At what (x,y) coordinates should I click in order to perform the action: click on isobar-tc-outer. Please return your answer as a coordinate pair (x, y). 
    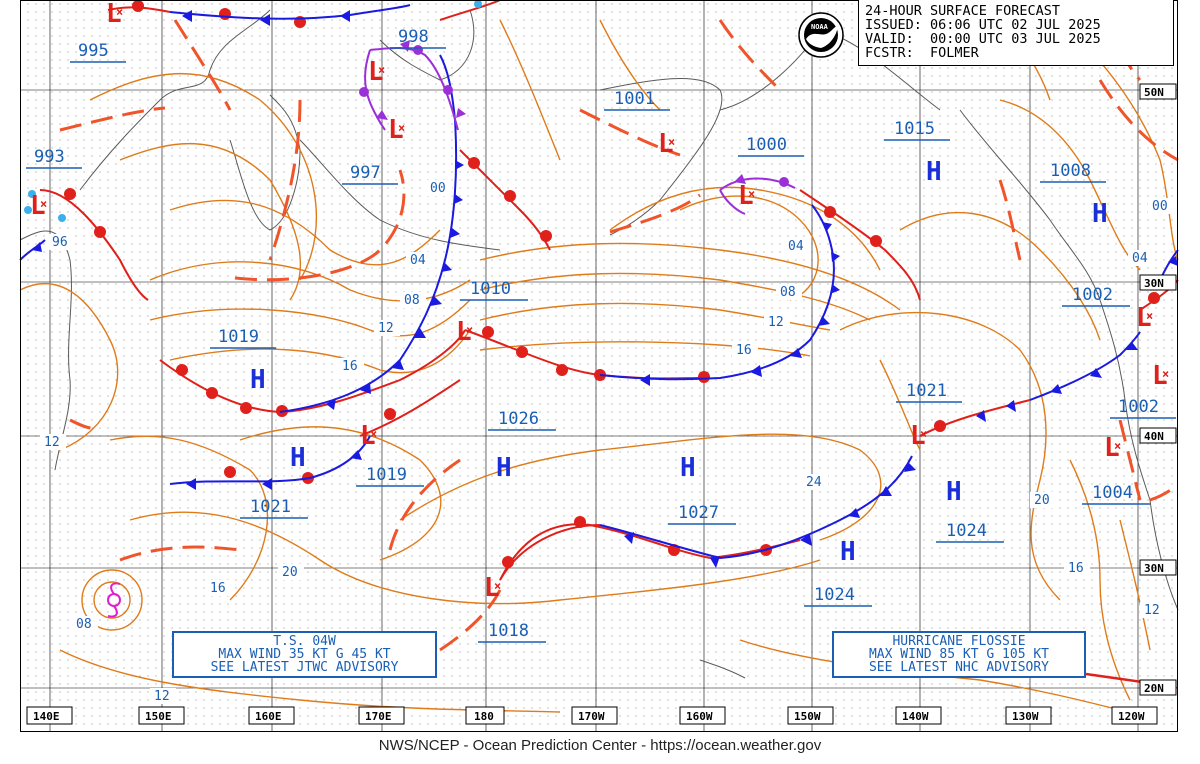
    Looking at the image, I should click on (112, 600).